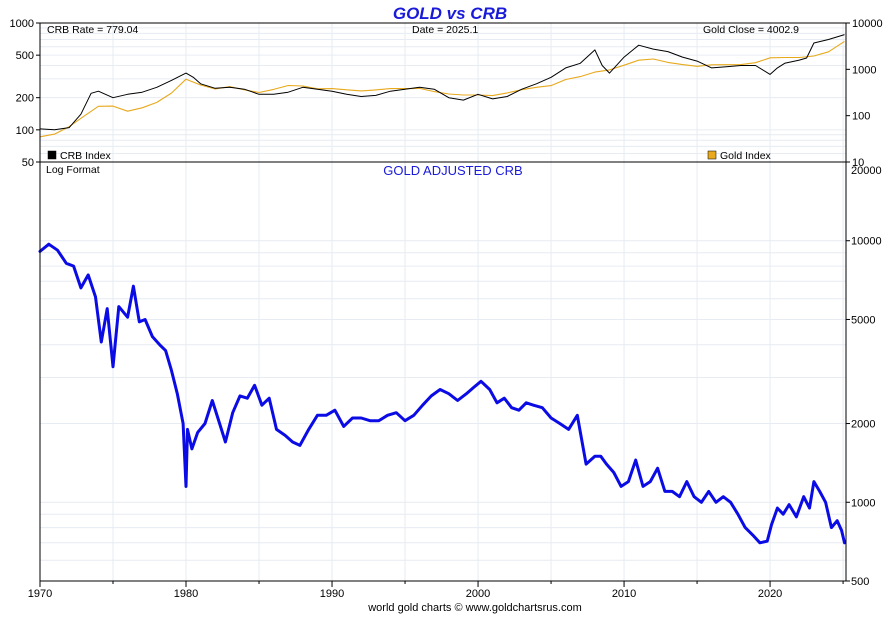 The height and width of the screenshot is (625, 890). I want to click on y-right-tick-label: 1000, so click(864, 70).